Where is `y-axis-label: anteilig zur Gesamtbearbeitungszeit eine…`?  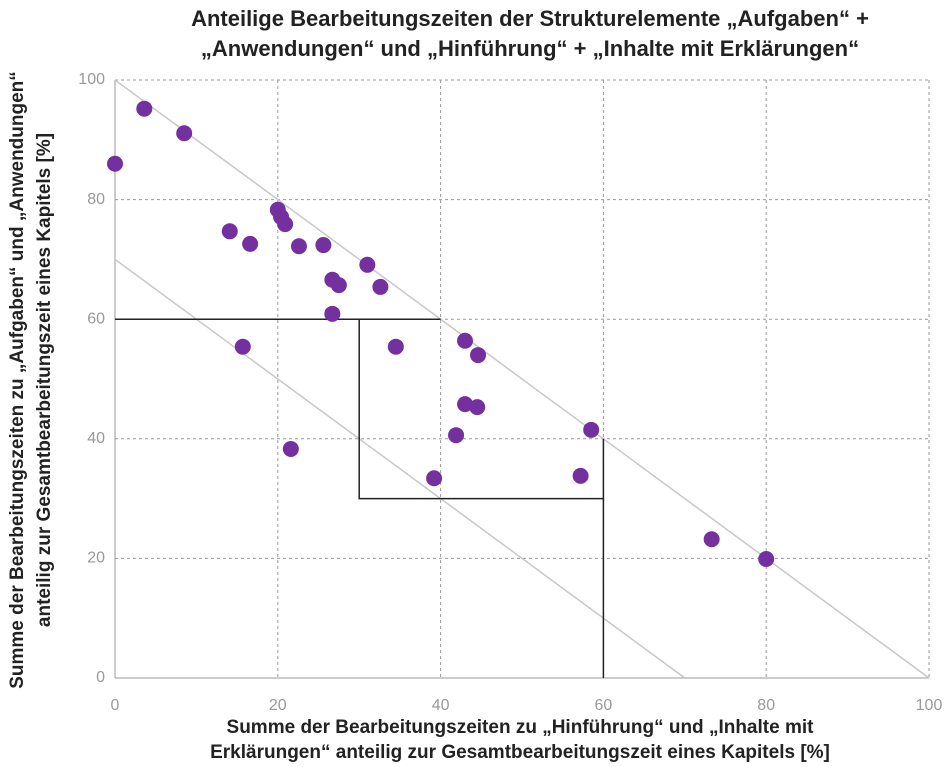 y-axis-label: anteilig zur Gesamtbearbeitungszeit eine… is located at coordinates (44, 380).